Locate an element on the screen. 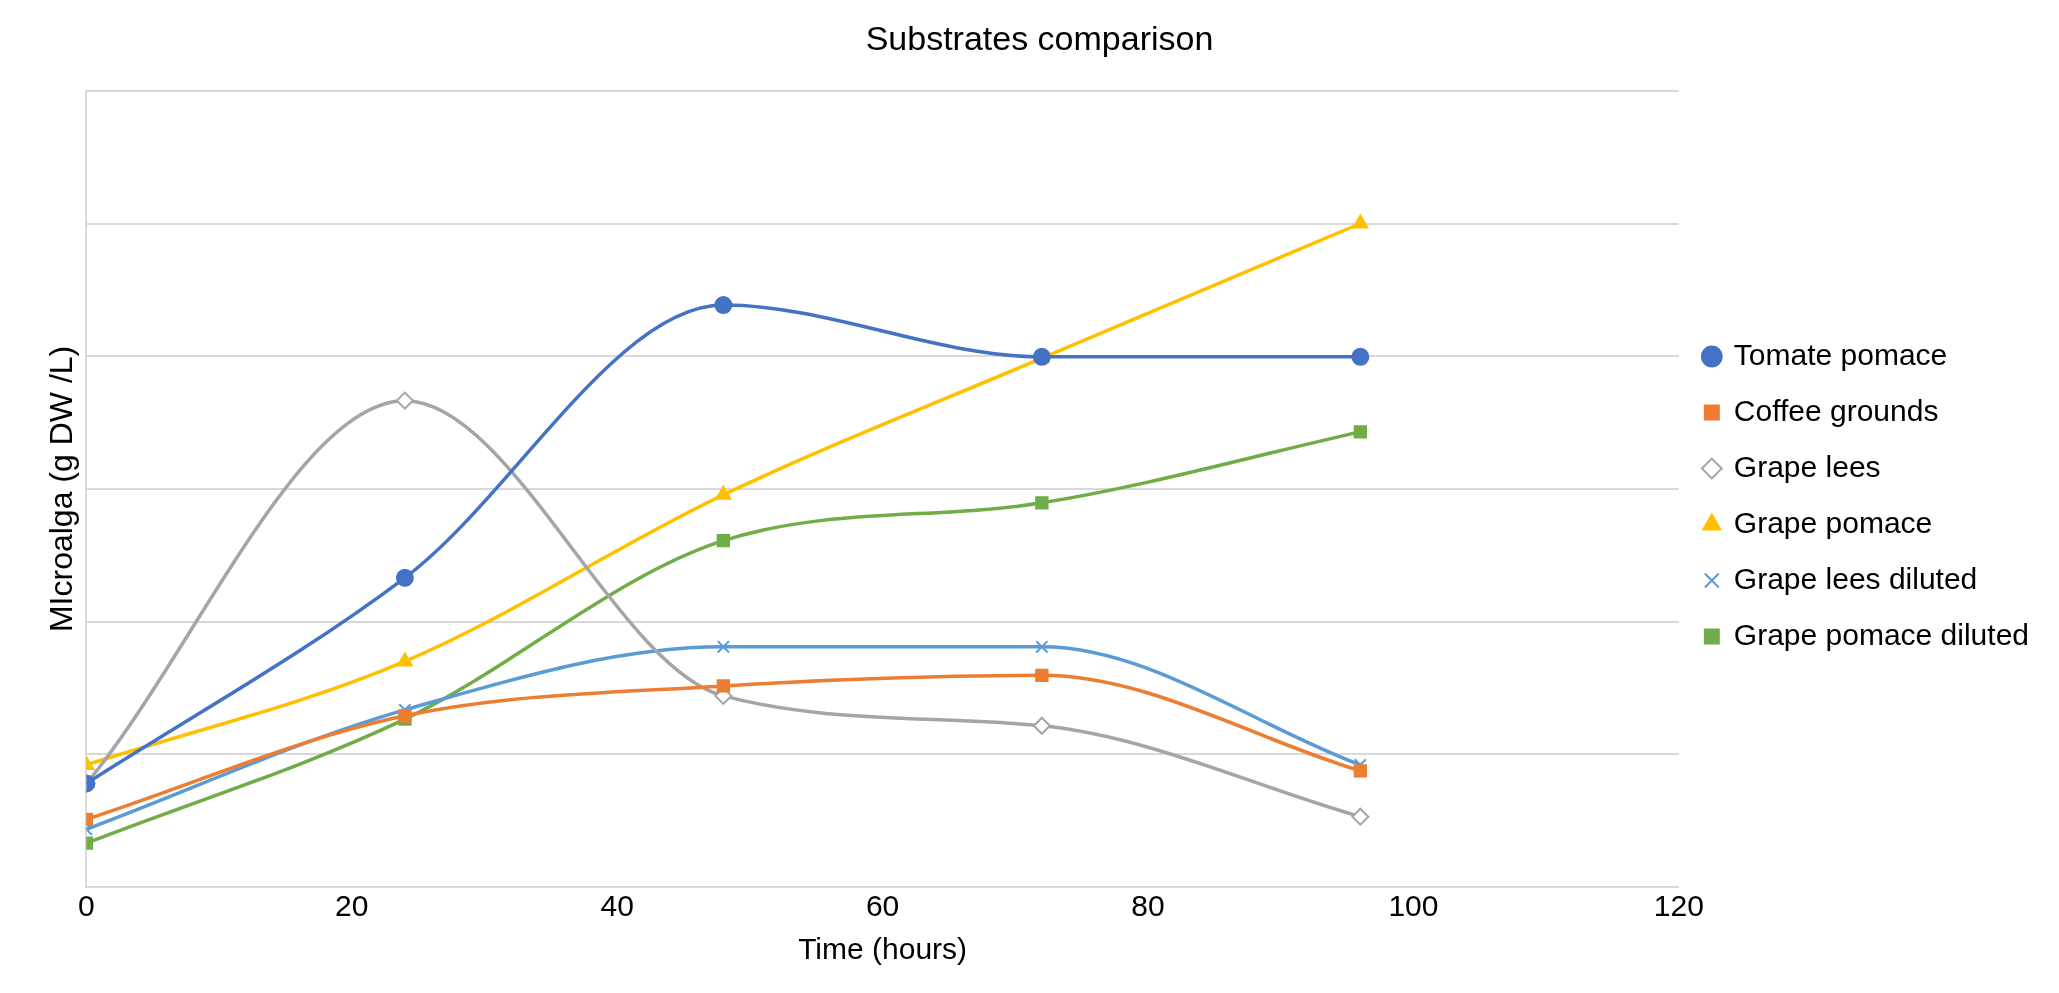 This screenshot has height=993, width=2059. legend-label: Coffee grounds is located at coordinates (1836, 410).